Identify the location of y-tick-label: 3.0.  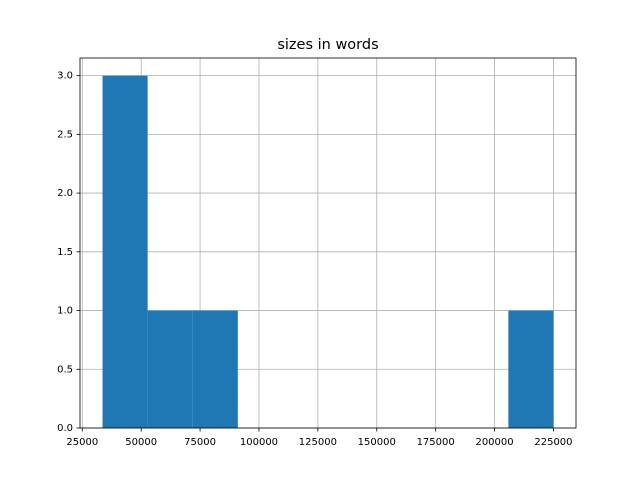
(65, 76).